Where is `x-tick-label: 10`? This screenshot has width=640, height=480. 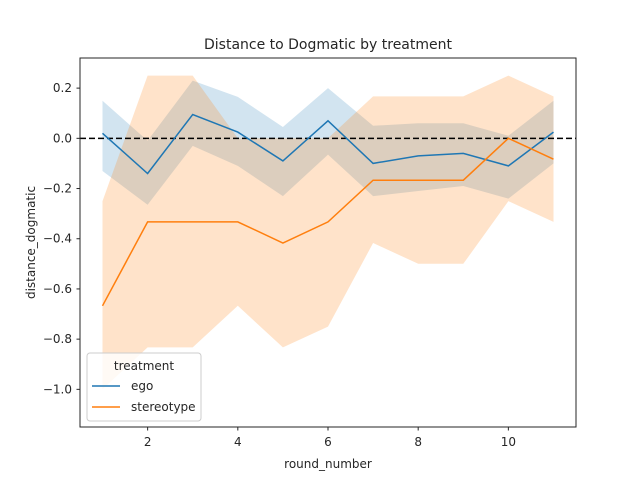
x-tick-label: 10 is located at coordinates (508, 442).